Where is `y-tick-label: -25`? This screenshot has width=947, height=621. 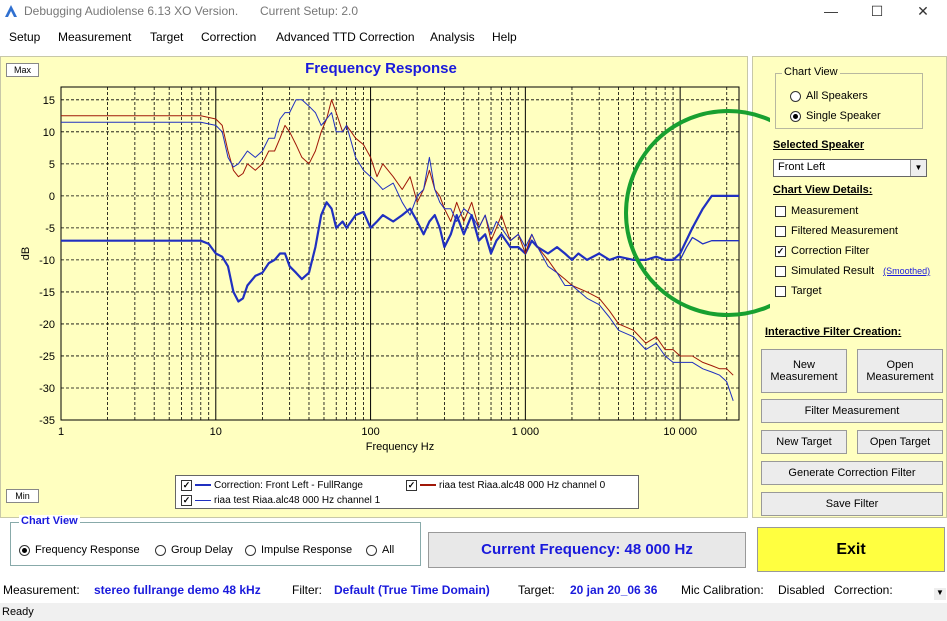 y-tick-label: -25 is located at coordinates (47, 357).